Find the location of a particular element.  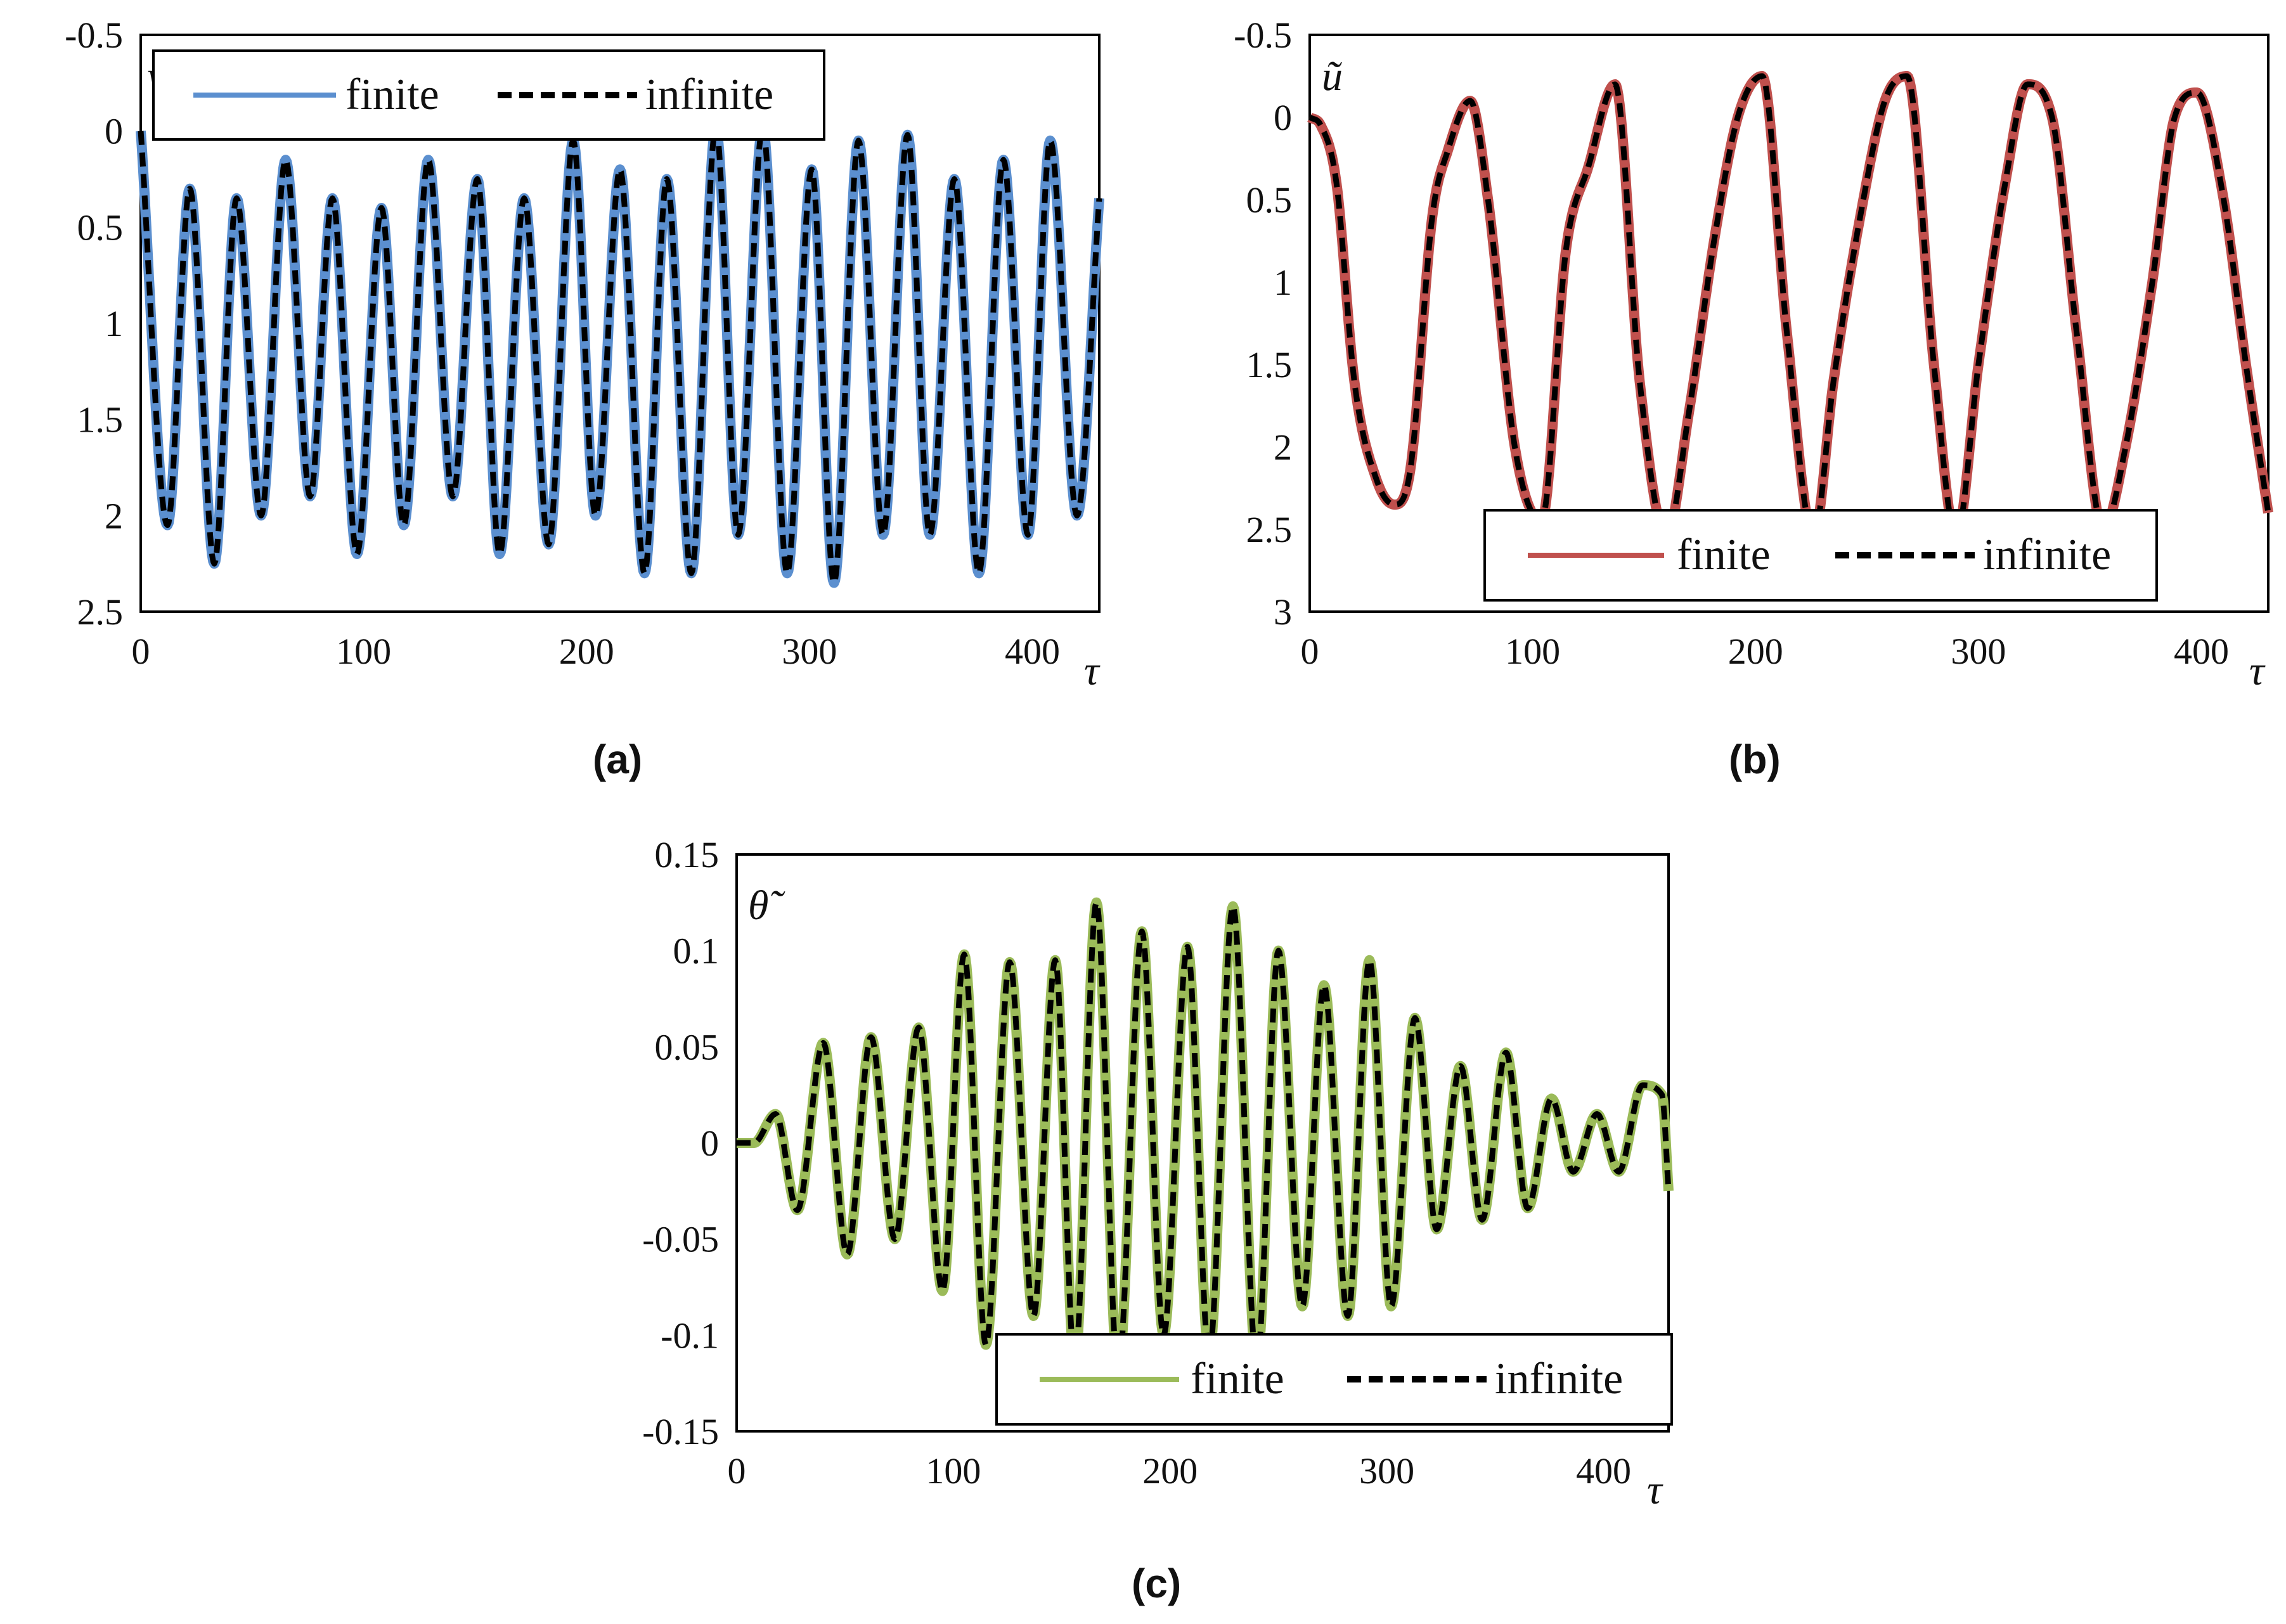

y-tick-labels-a: -0.5 0 0.5 1 1.5 2 2.5 is located at coordinates (94, 324).